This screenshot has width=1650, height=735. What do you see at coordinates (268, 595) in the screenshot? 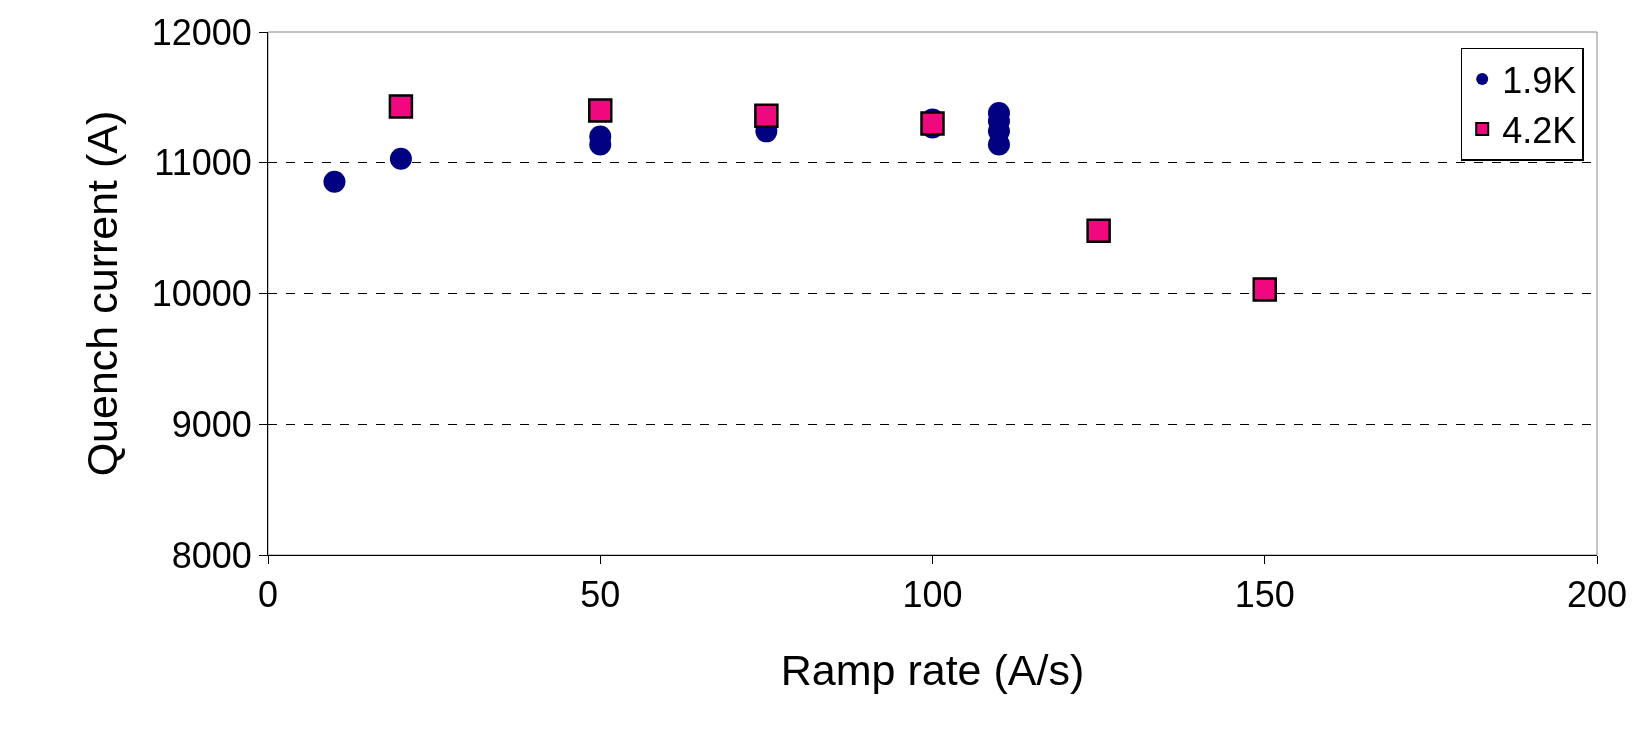
I see `x-tick-label: 0` at bounding box center [268, 595].